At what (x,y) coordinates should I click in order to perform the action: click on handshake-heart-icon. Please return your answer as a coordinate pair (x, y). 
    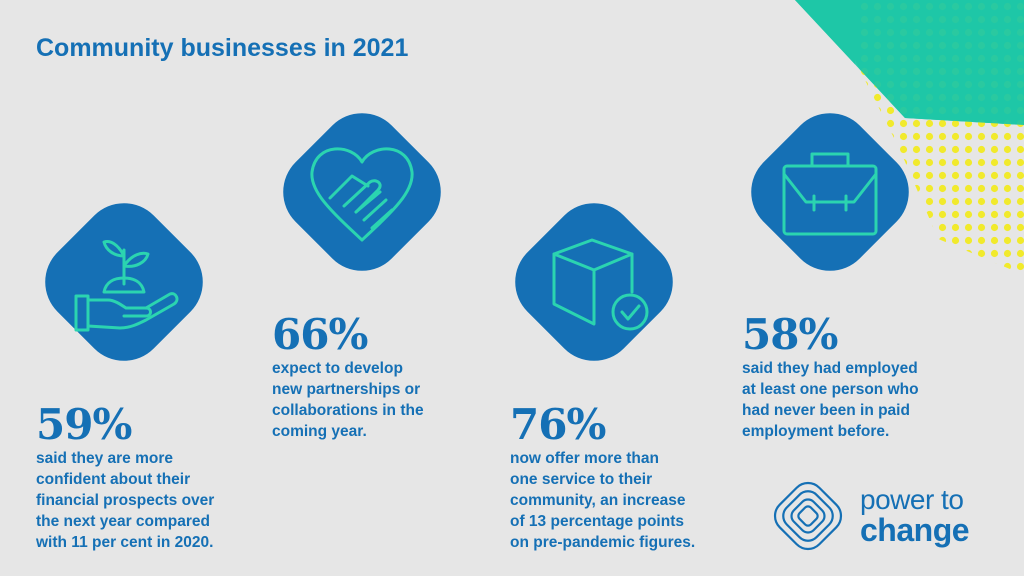
    Looking at the image, I should click on (362, 194).